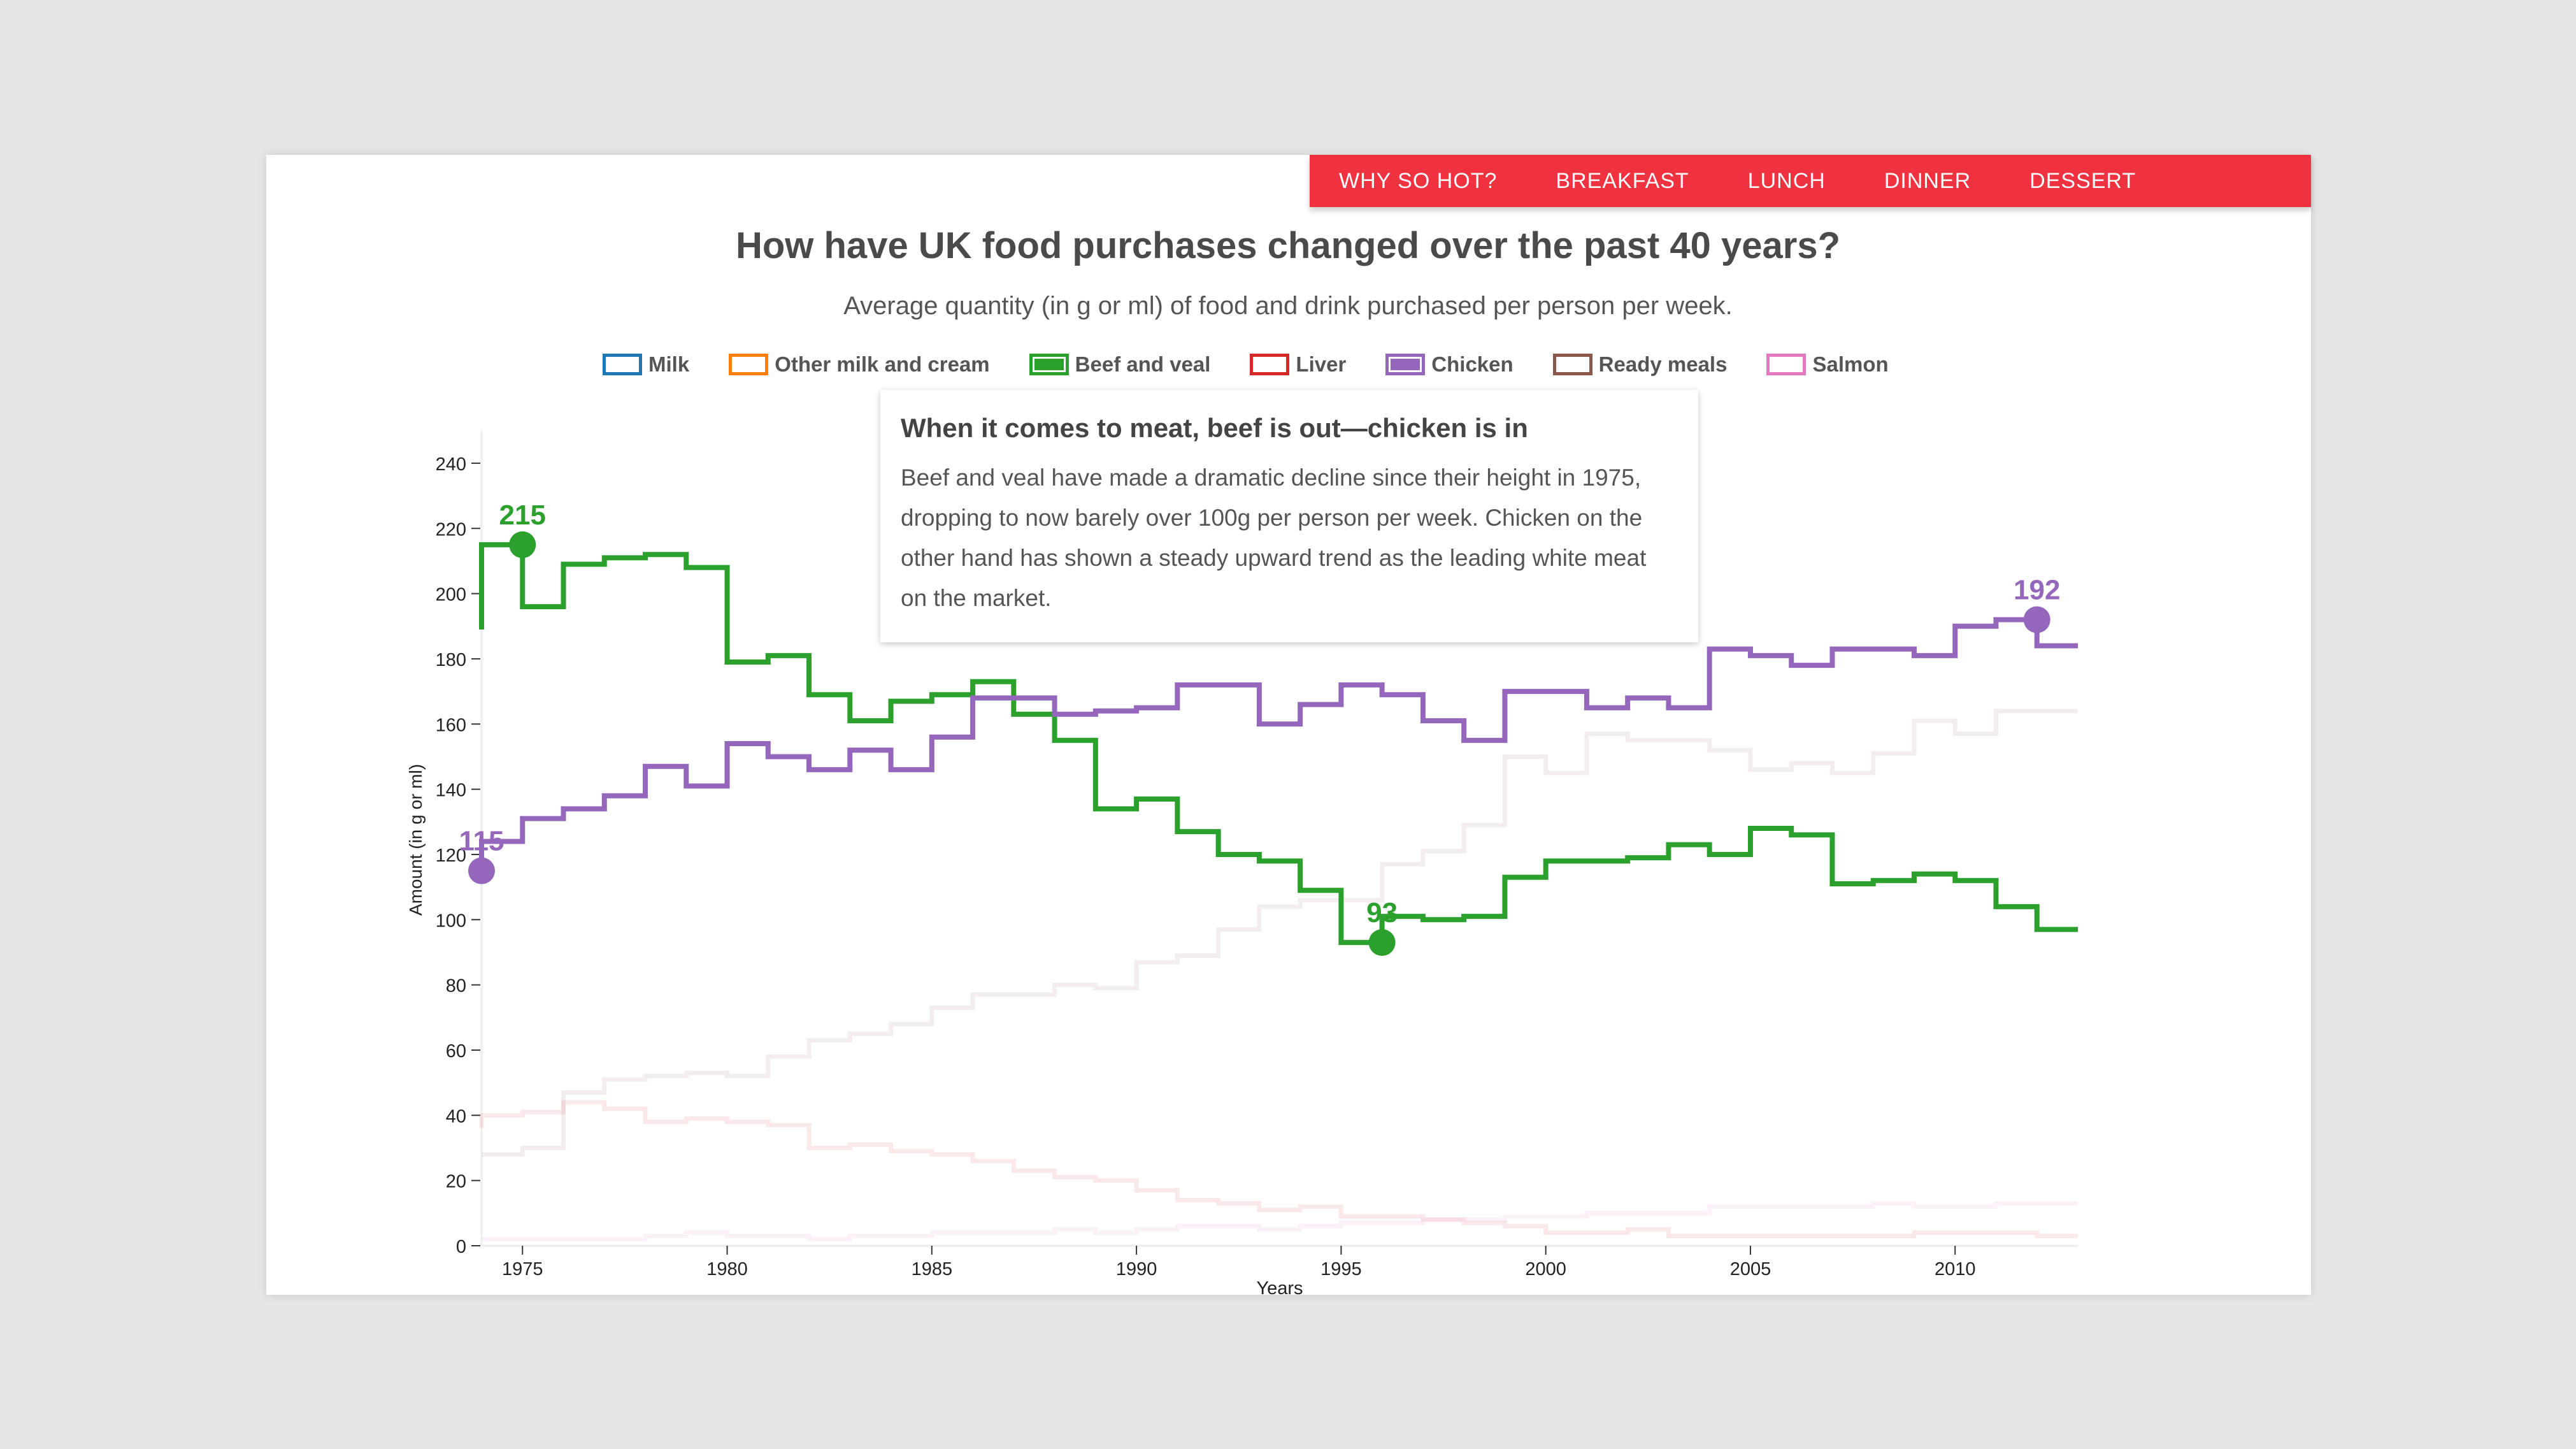 Image resolution: width=2576 pixels, height=1449 pixels. I want to click on legend-label: Beef and veal, so click(1143, 364).